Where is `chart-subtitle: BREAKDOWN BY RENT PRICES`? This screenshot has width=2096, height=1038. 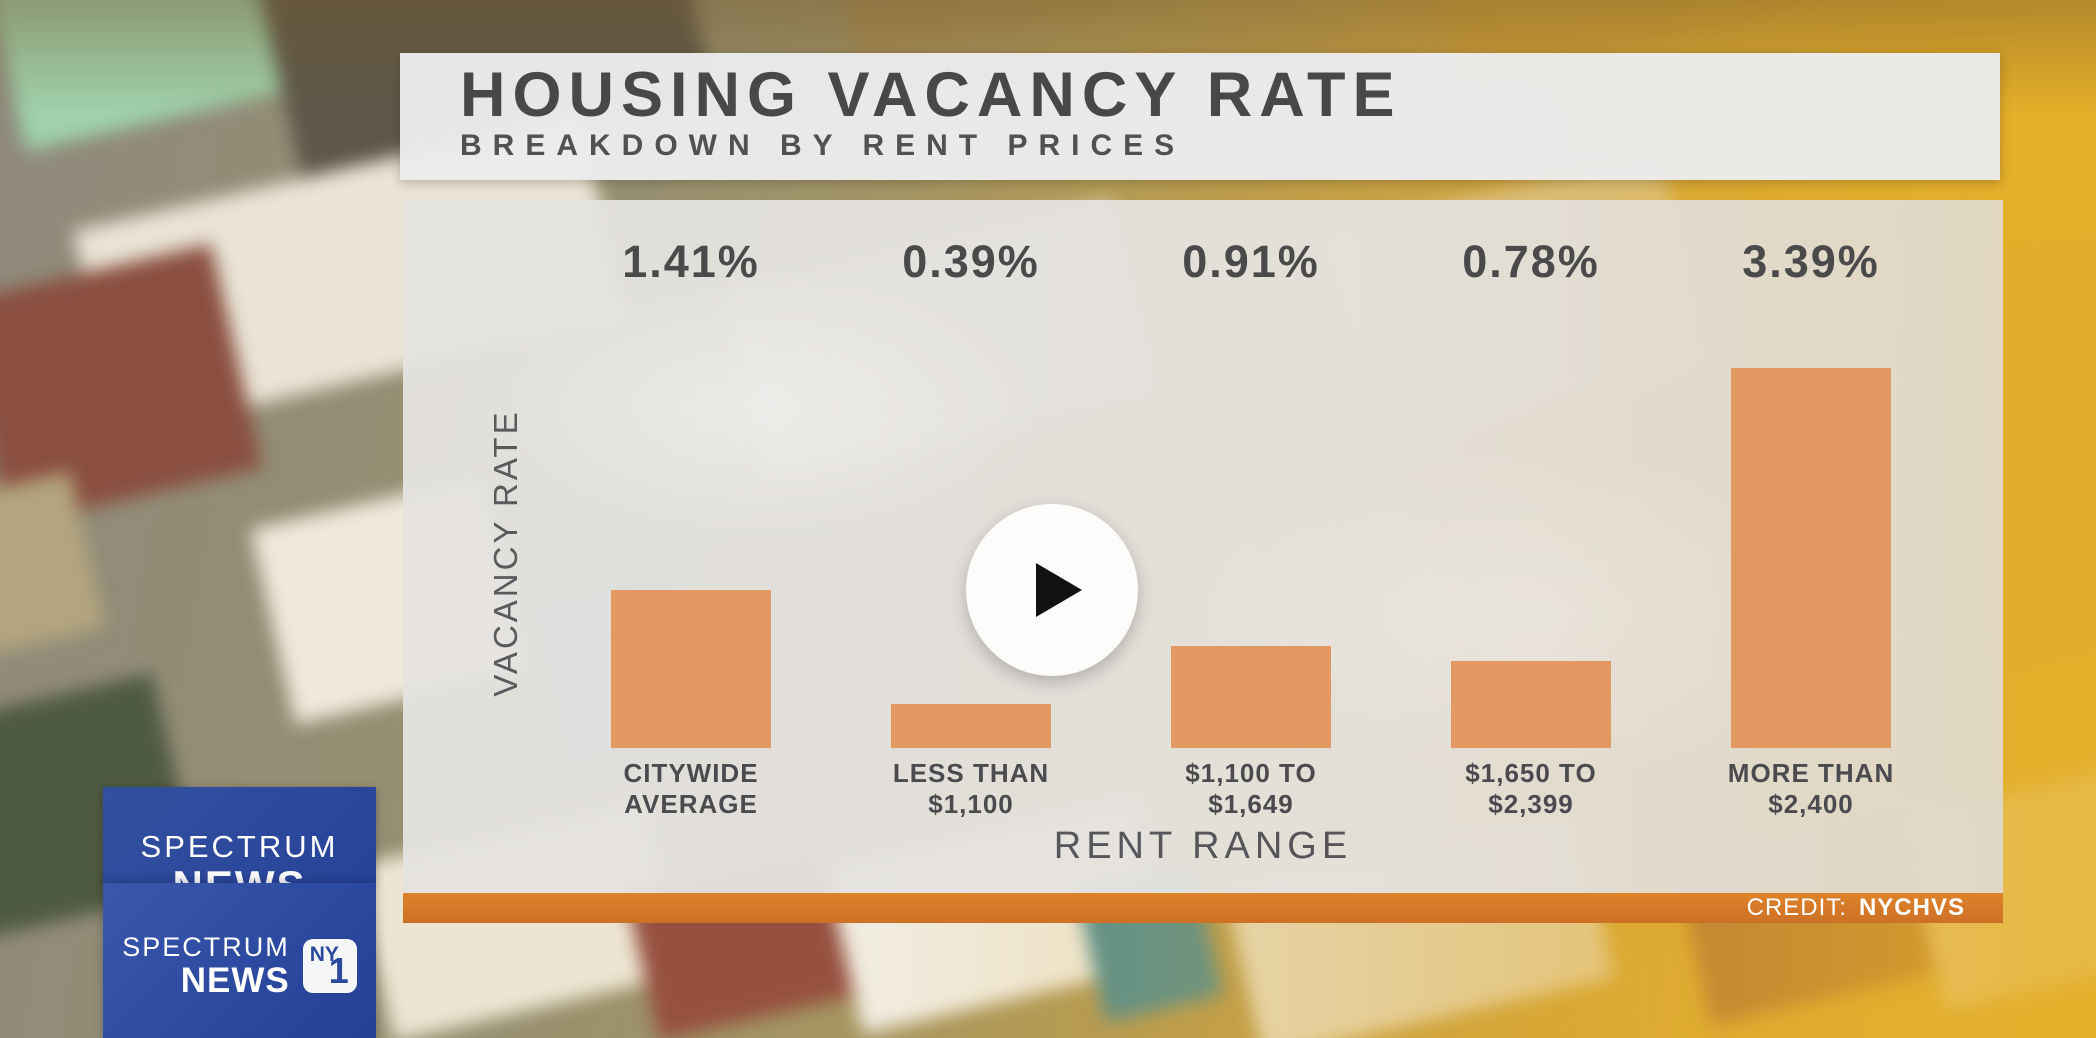 chart-subtitle: BREAKDOWN BY RENT PRICES is located at coordinates (823, 145).